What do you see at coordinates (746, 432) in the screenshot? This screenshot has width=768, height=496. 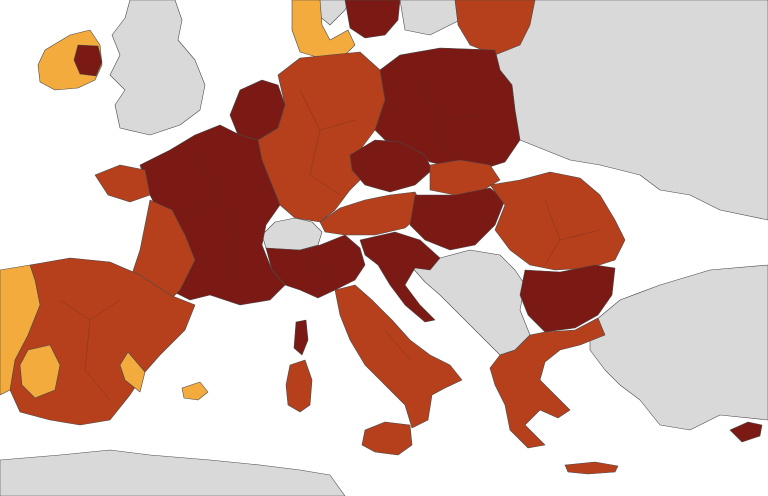 I see `region-cyprus` at bounding box center [746, 432].